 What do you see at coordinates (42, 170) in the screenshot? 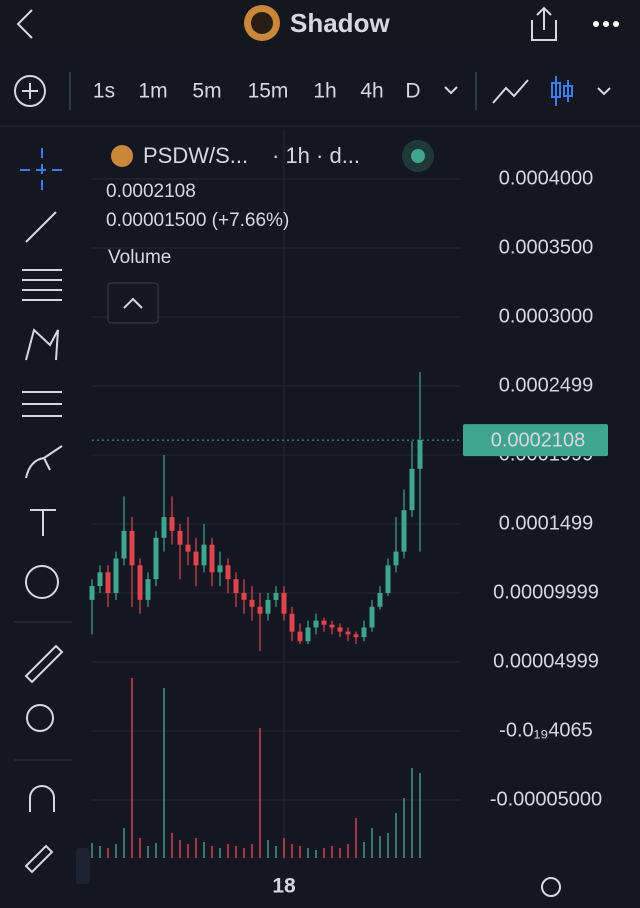
I see `crosshair-tool` at bounding box center [42, 170].